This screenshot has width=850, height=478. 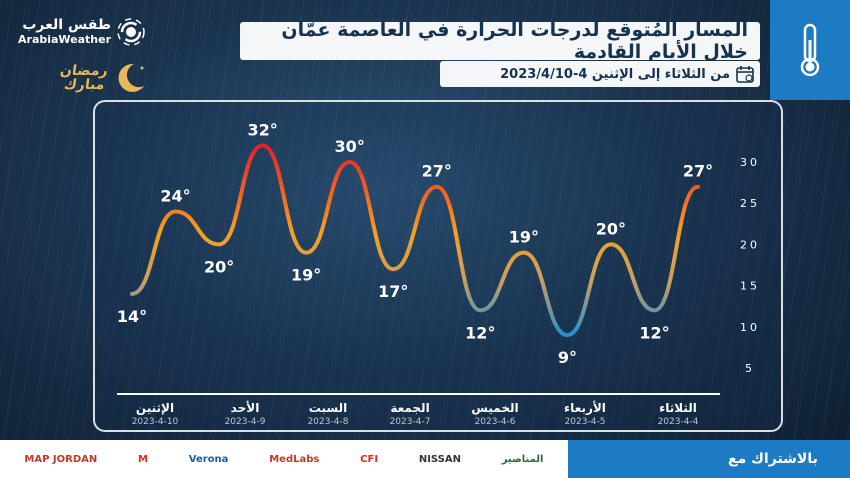 What do you see at coordinates (131, 77) in the screenshot?
I see `crescent-moon-icon` at bounding box center [131, 77].